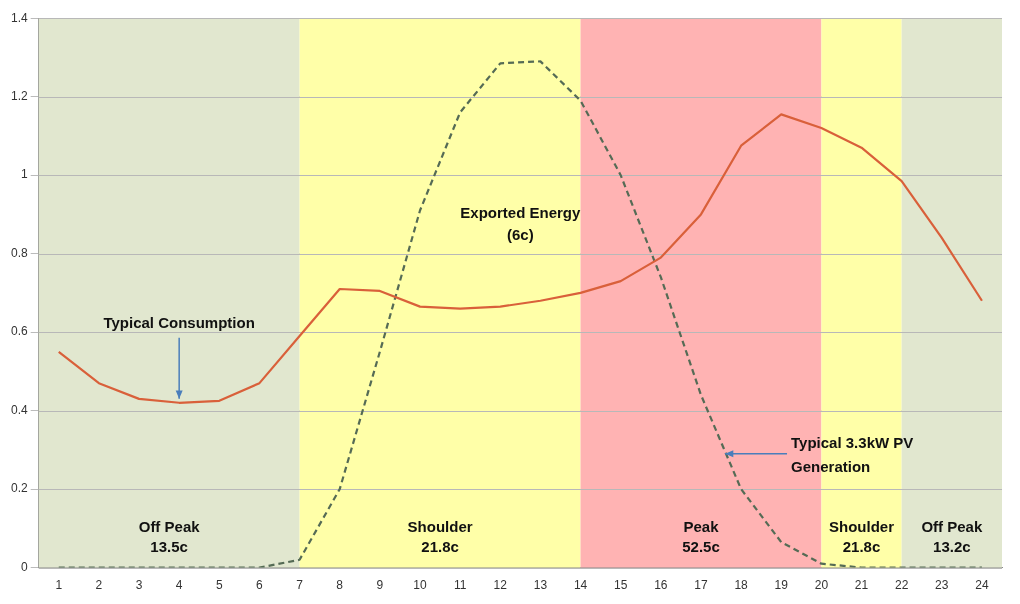 The width and height of the screenshot is (1020, 604). I want to click on x-tick-label: 6, so click(260, 585).